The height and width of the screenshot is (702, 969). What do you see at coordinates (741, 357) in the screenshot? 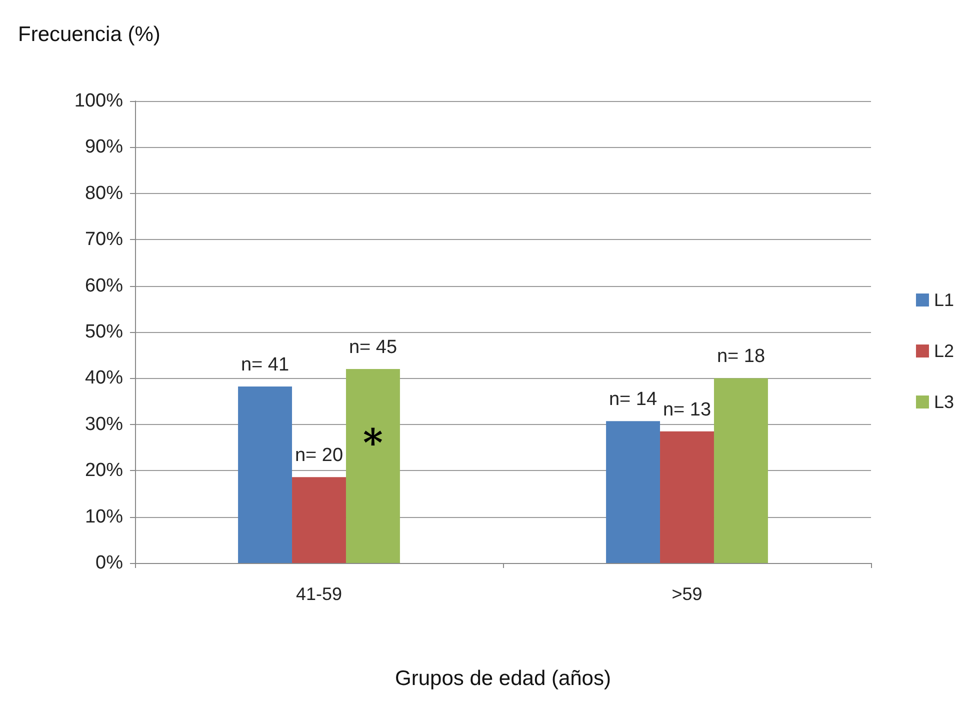
I see `annotation: n= 18` at bounding box center [741, 357].